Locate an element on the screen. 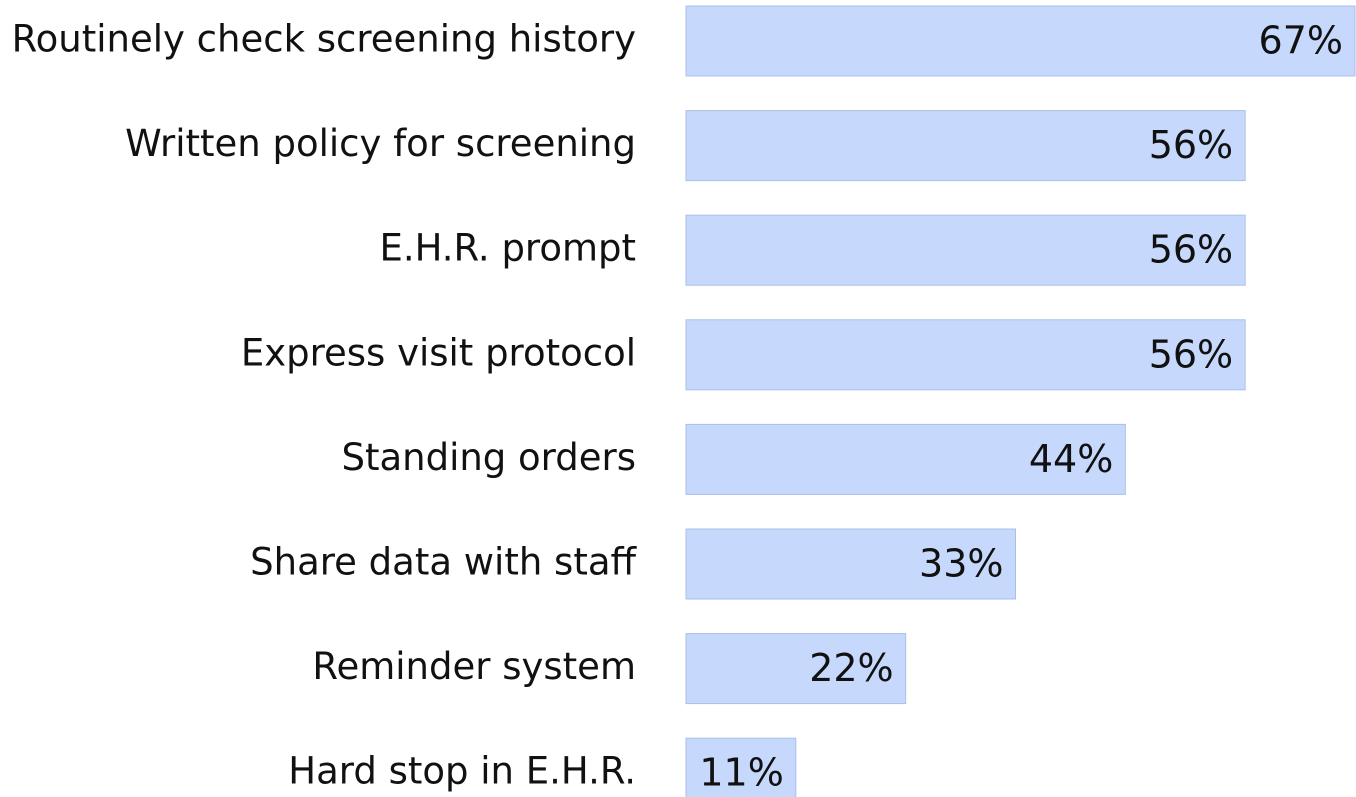  value-label: 11% is located at coordinates (741, 773).